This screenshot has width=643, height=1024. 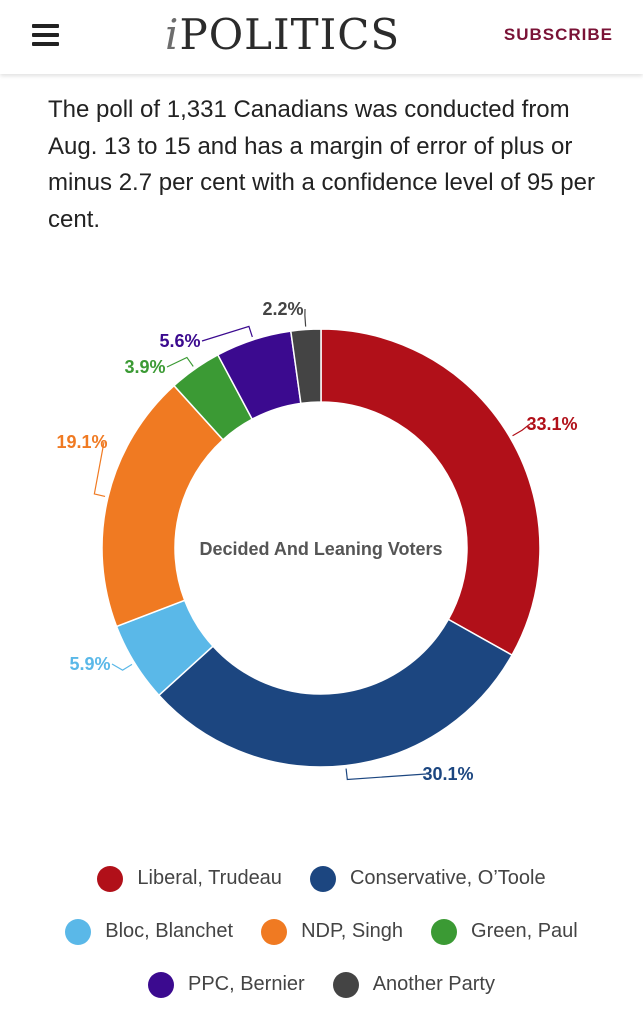 What do you see at coordinates (180, 362) in the screenshot?
I see `leader-line-green-paul` at bounding box center [180, 362].